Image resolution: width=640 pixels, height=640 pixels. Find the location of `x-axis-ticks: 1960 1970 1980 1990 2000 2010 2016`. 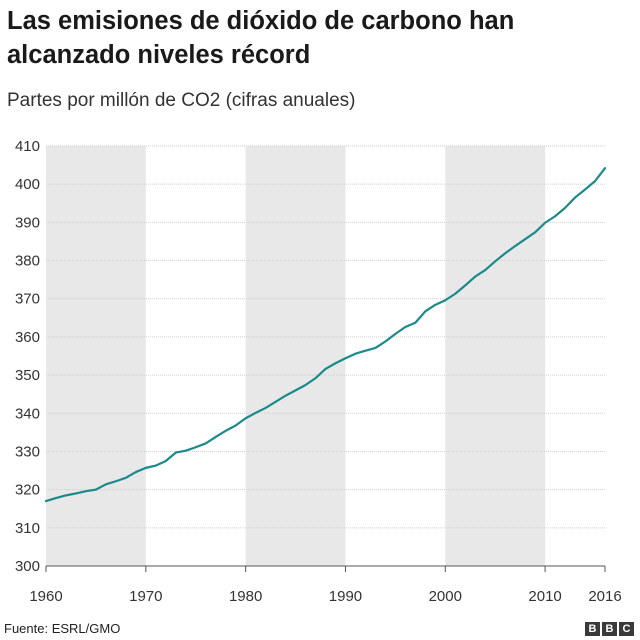

x-axis-ticks: 1960 1970 1980 1990 2000 2010 2016 is located at coordinates (325, 585).